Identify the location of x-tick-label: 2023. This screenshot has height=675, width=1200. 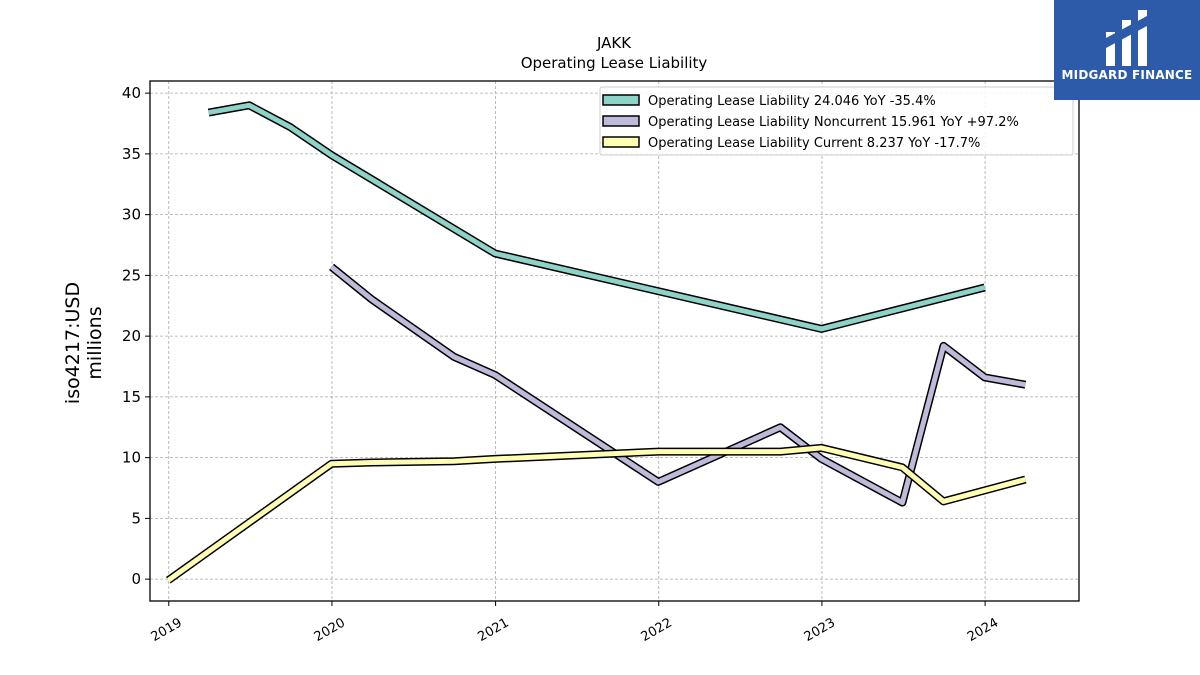
(820, 630).